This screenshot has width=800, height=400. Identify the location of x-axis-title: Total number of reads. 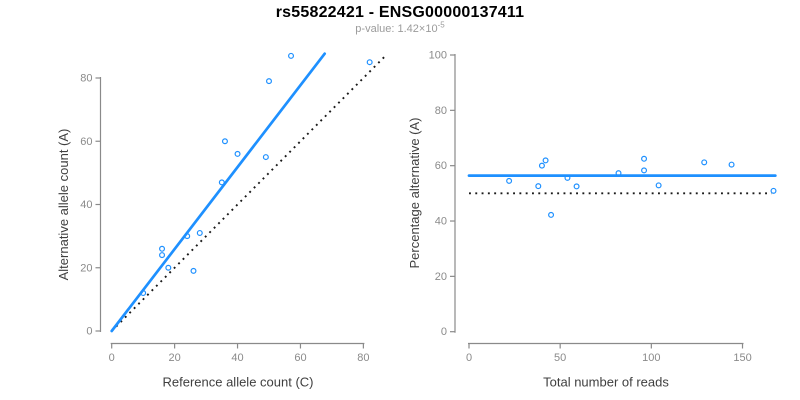
(606, 382).